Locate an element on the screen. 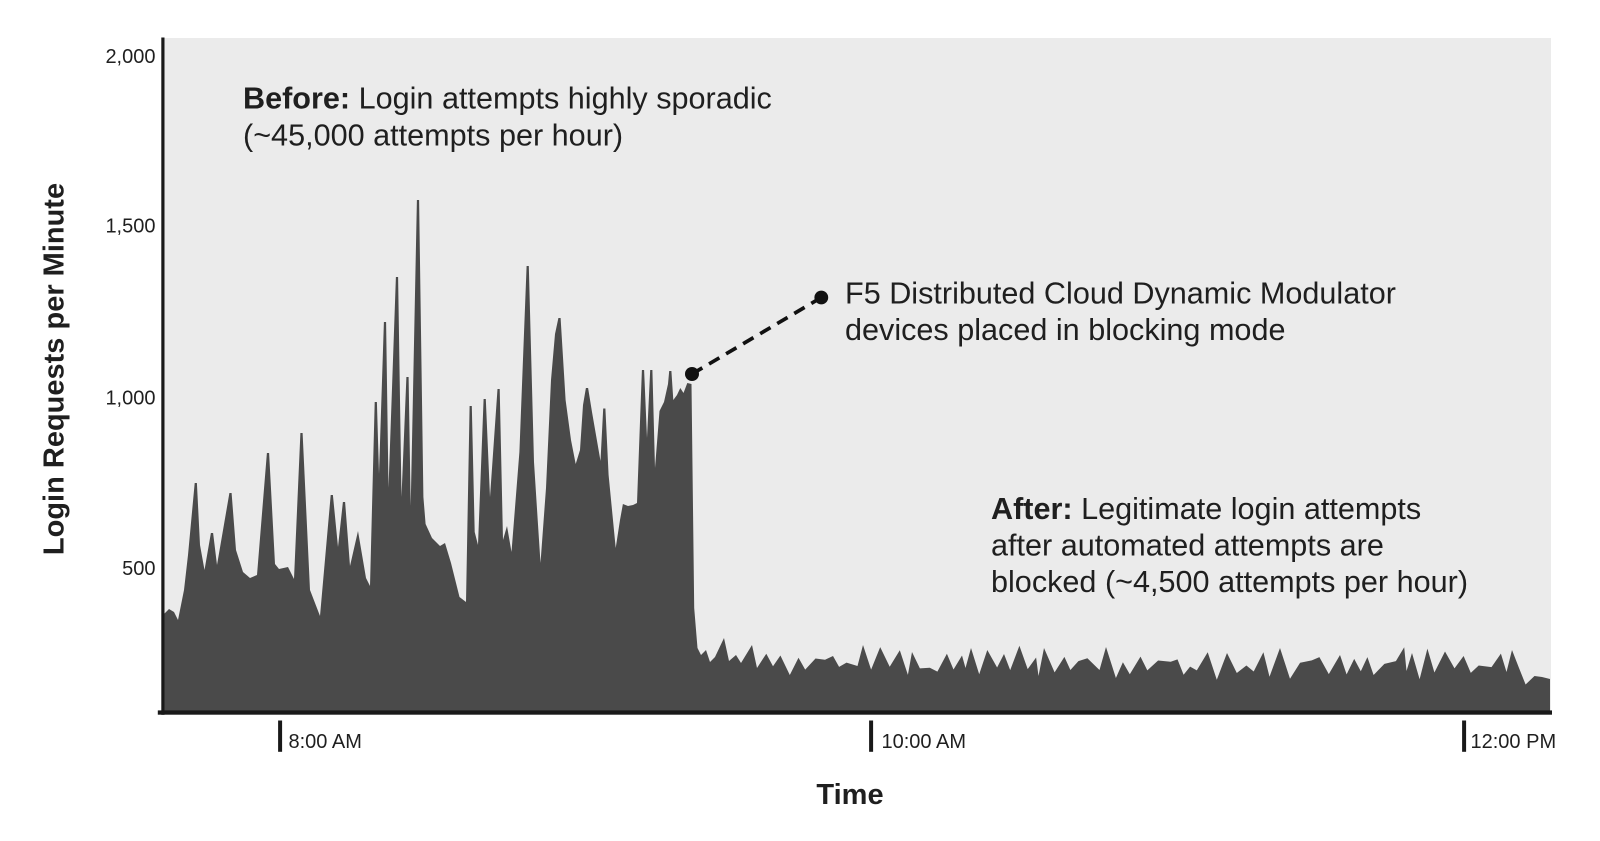 This screenshot has height=841, width=1600. svg-text: 10:00 AM is located at coordinates (924, 742).